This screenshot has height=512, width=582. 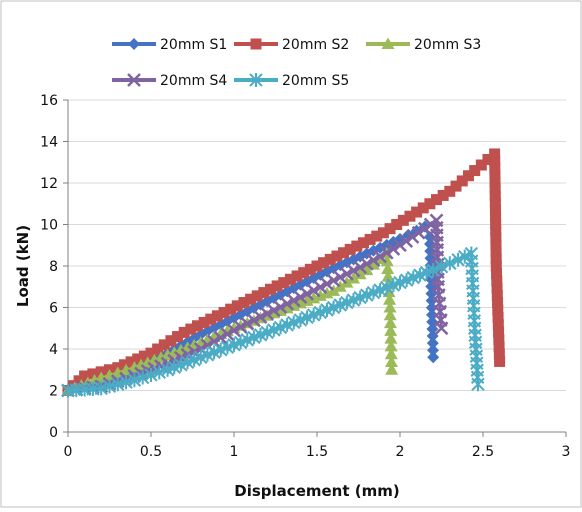 What do you see at coordinates (49, 184) in the screenshot?
I see `y-tick-label: 12` at bounding box center [49, 184].